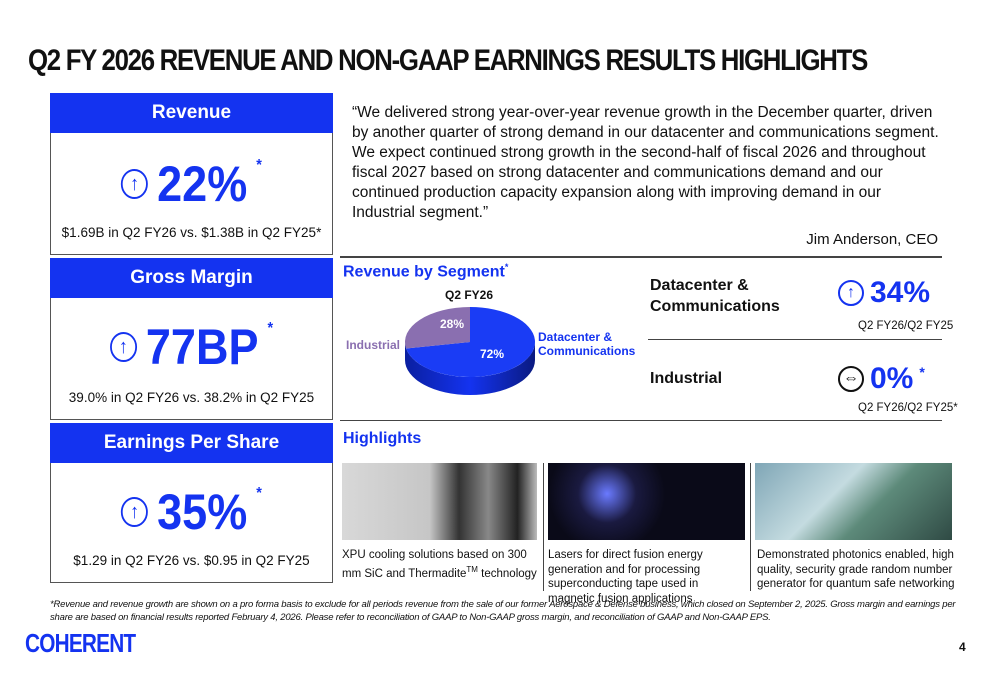  I want to click on segment-name-datacenter: Datacenter & Communications, so click(715, 296).